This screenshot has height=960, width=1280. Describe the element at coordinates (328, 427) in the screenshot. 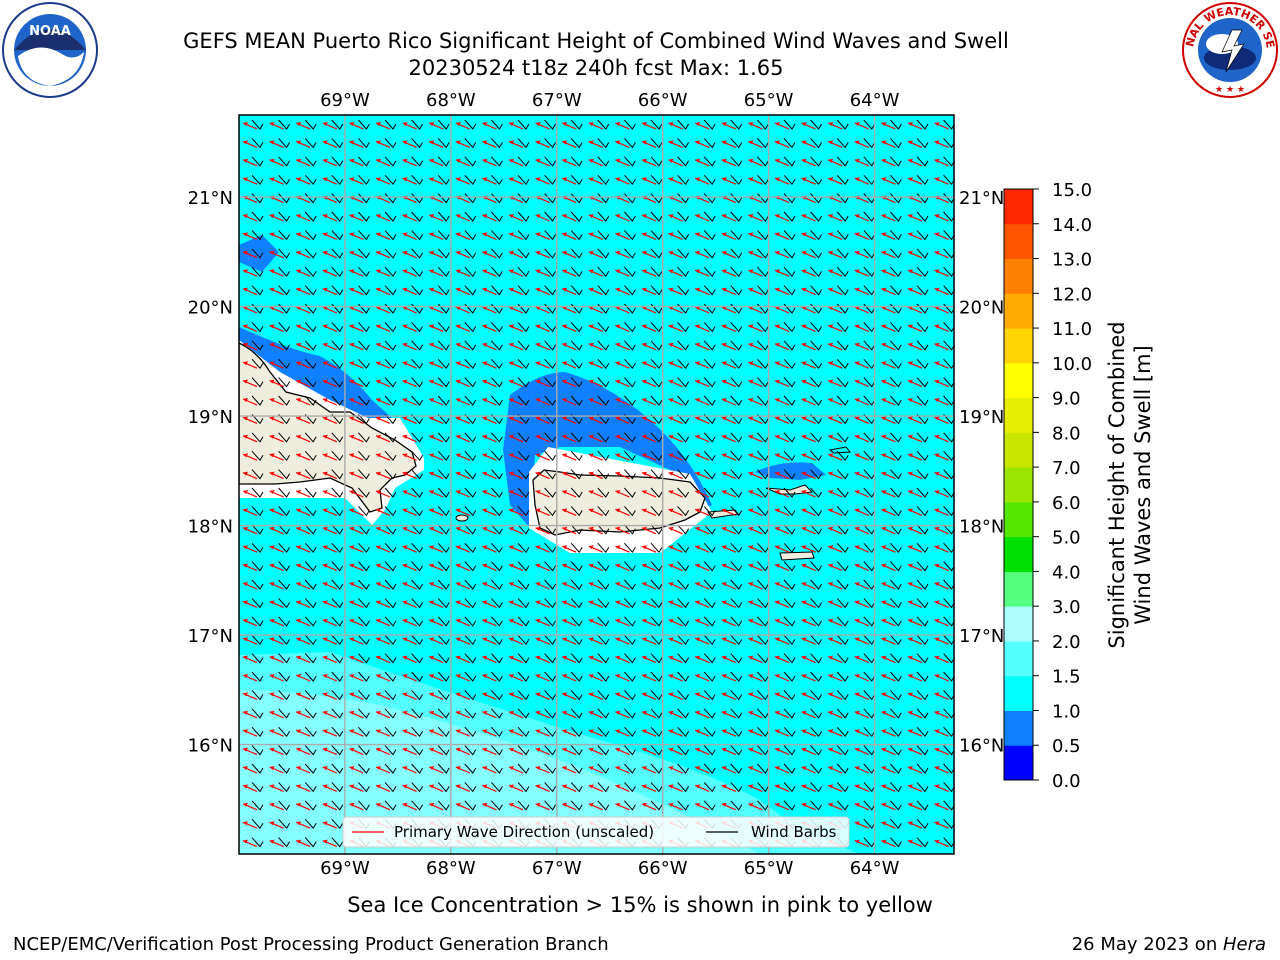

I see `land-hispaniola` at that location.